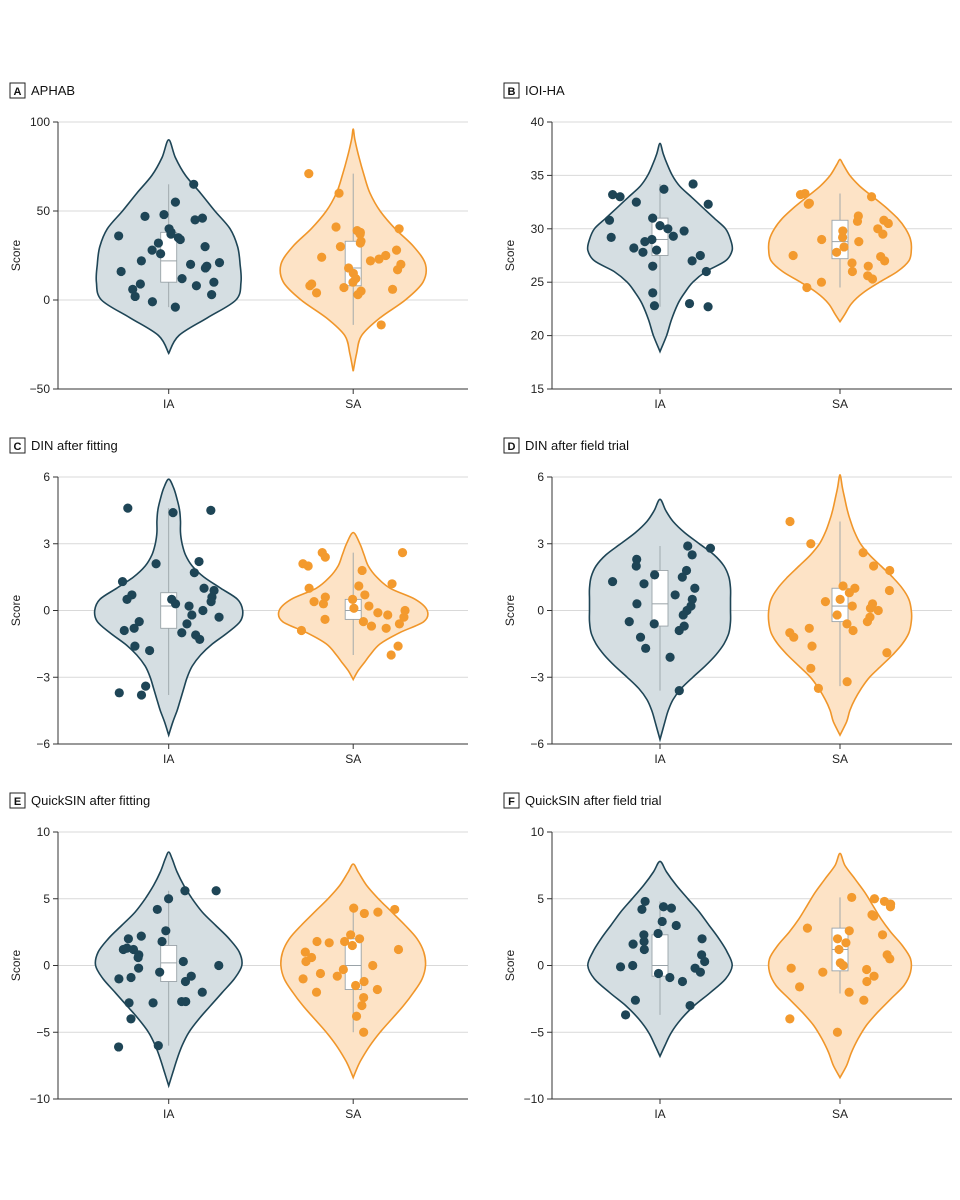  I want to click on y-tick-label: 15, so click(538, 389).